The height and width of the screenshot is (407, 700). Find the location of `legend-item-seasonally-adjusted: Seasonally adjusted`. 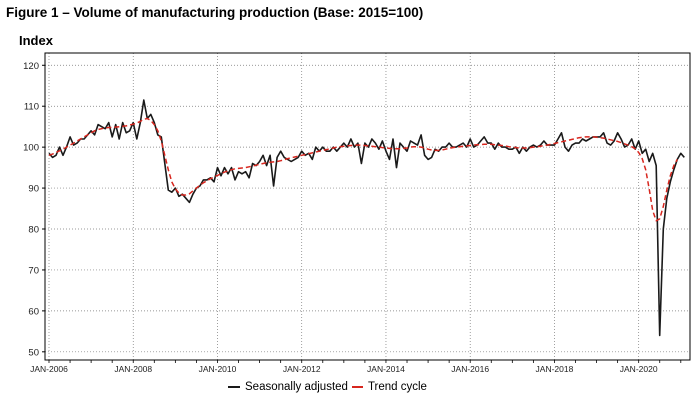

legend-item-seasonally-adjusted: Seasonally adjusted is located at coordinates (288, 387).